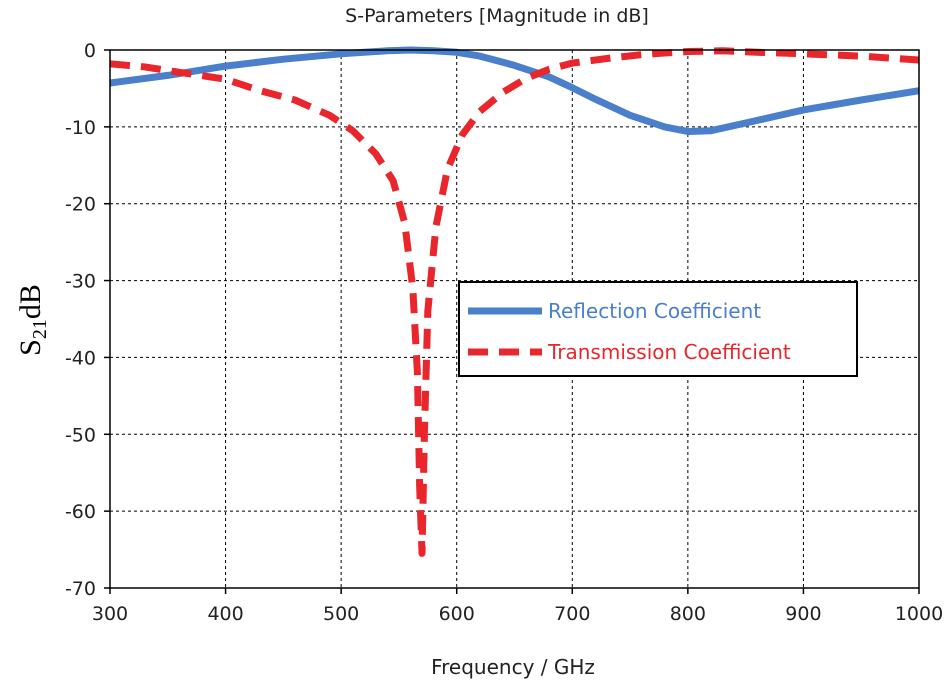  I want to click on x-tick-label: 1000, so click(919, 614).